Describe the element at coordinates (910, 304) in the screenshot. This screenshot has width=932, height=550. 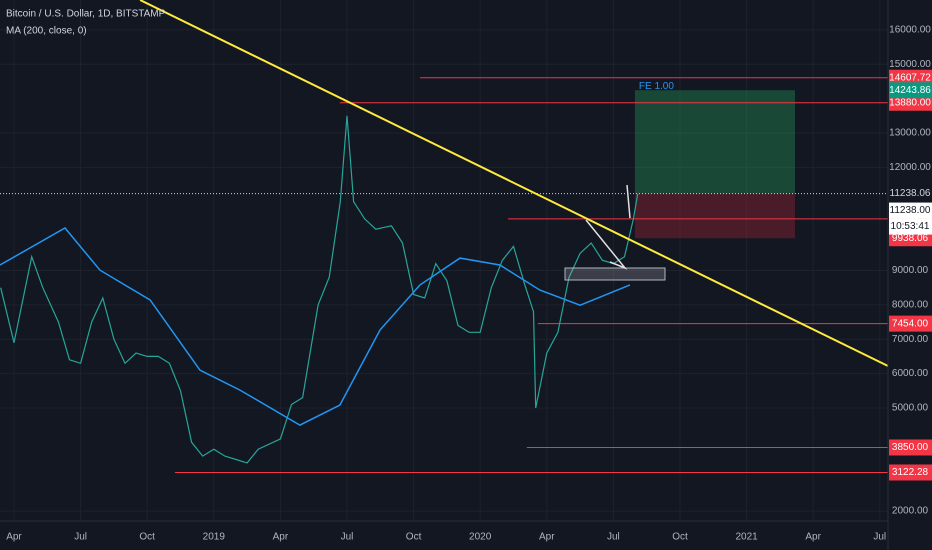
I see `y-tick-label: 8000.00` at that location.